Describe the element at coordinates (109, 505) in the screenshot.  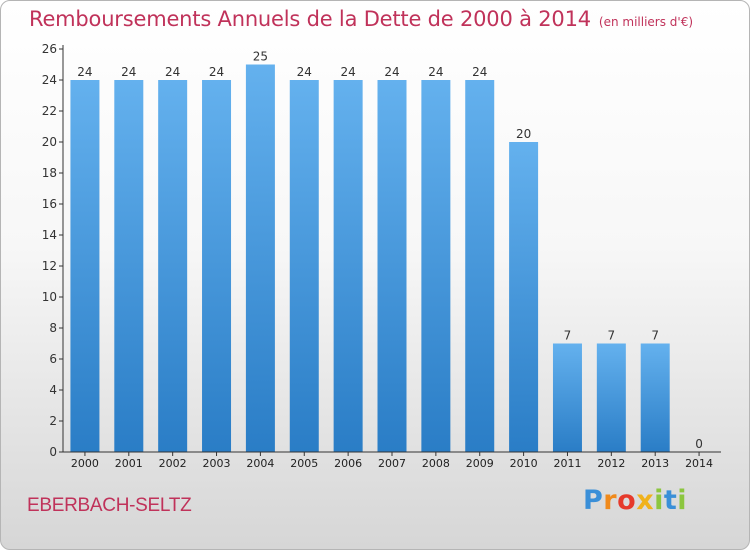
I see `commune-name: EBERBACH-SELTZ` at that location.